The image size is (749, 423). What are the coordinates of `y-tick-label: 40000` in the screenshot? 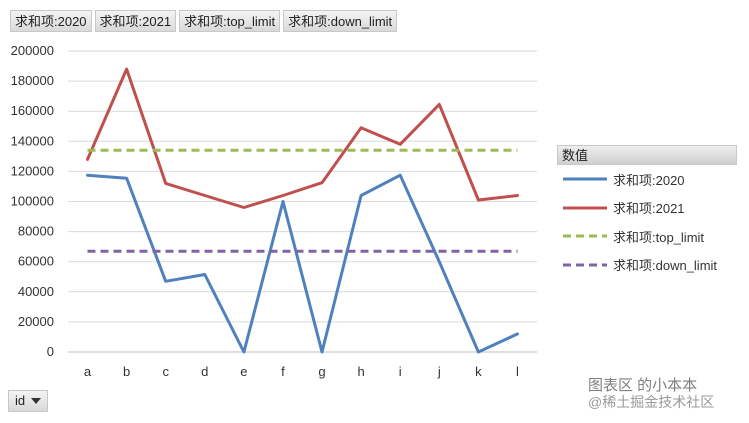 It's located at (36, 291).